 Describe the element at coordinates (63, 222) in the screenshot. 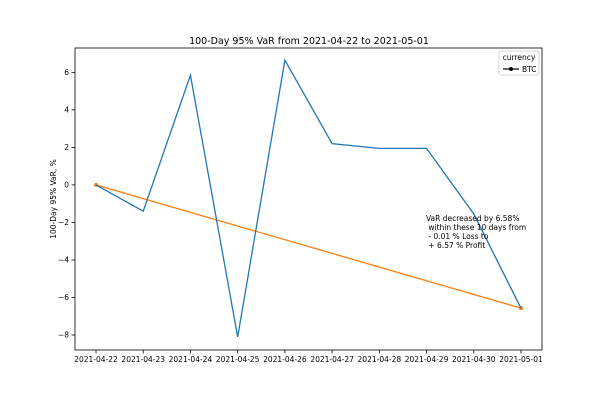

I see `y-tick-label: −2` at that location.